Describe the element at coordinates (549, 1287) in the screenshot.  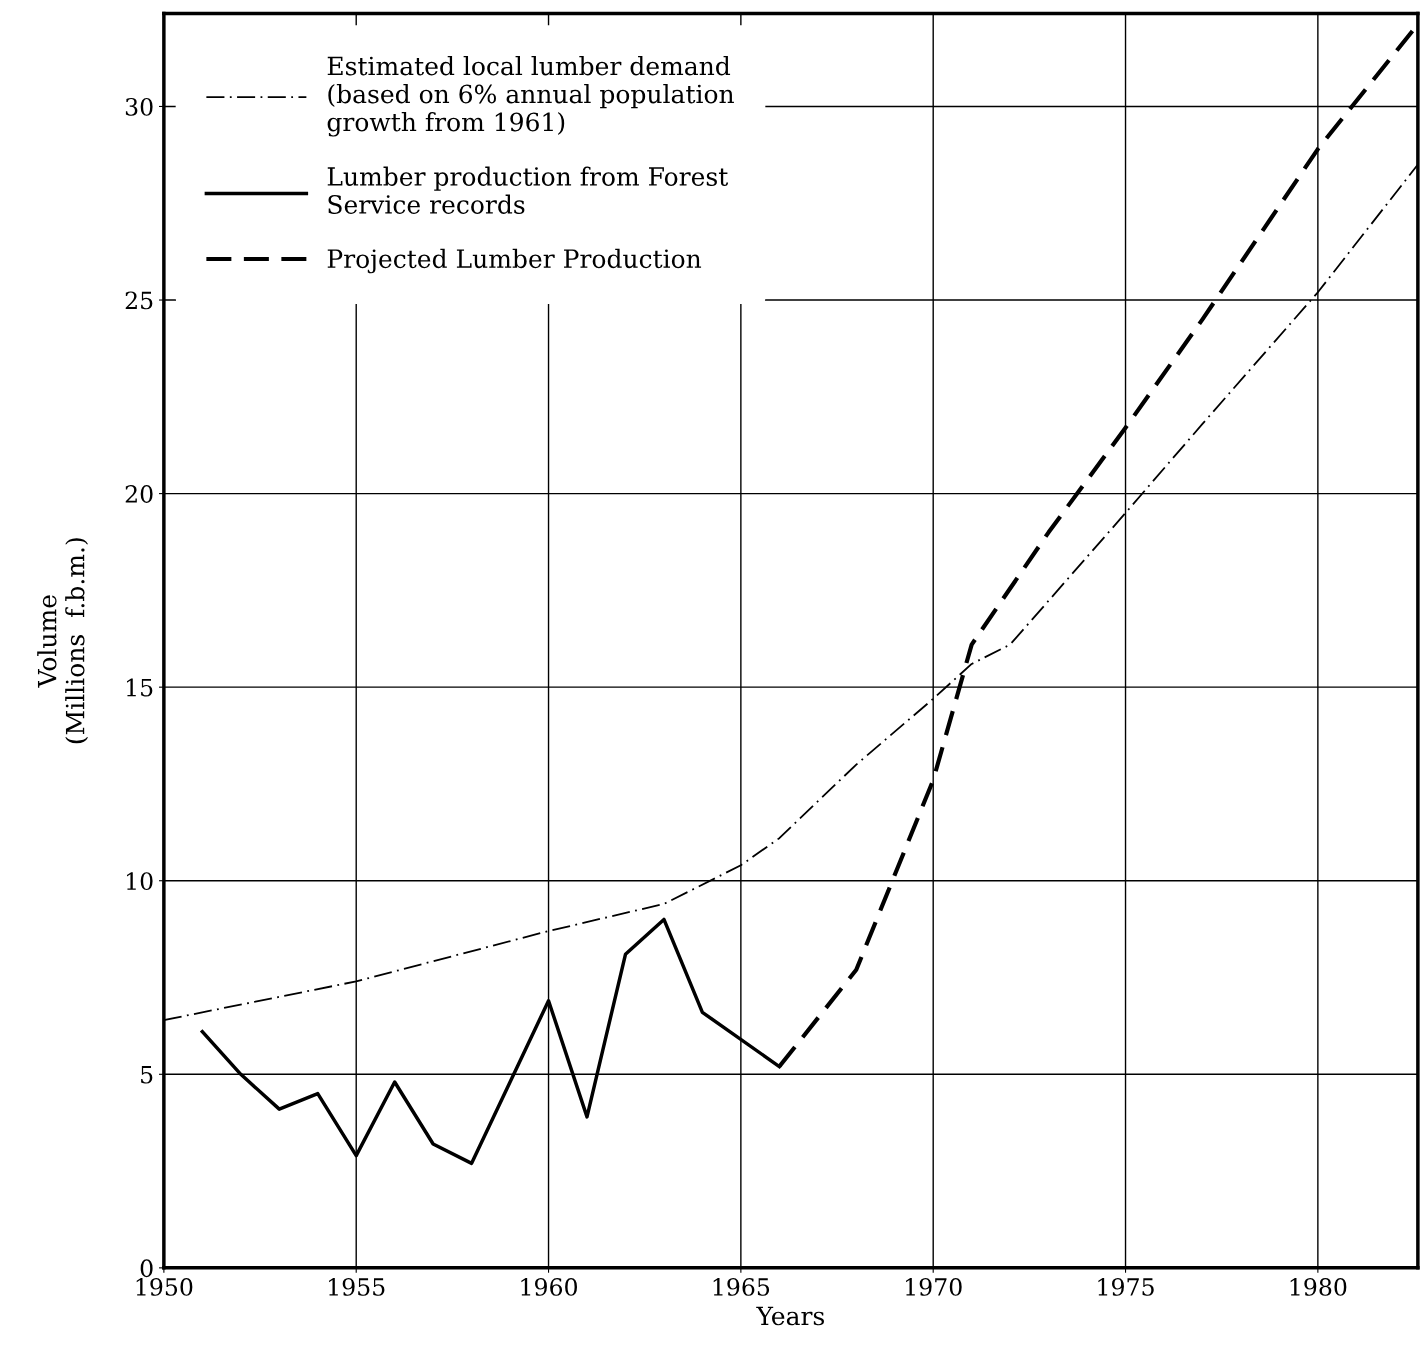
I see `x-tick-label: 1960` at that location.